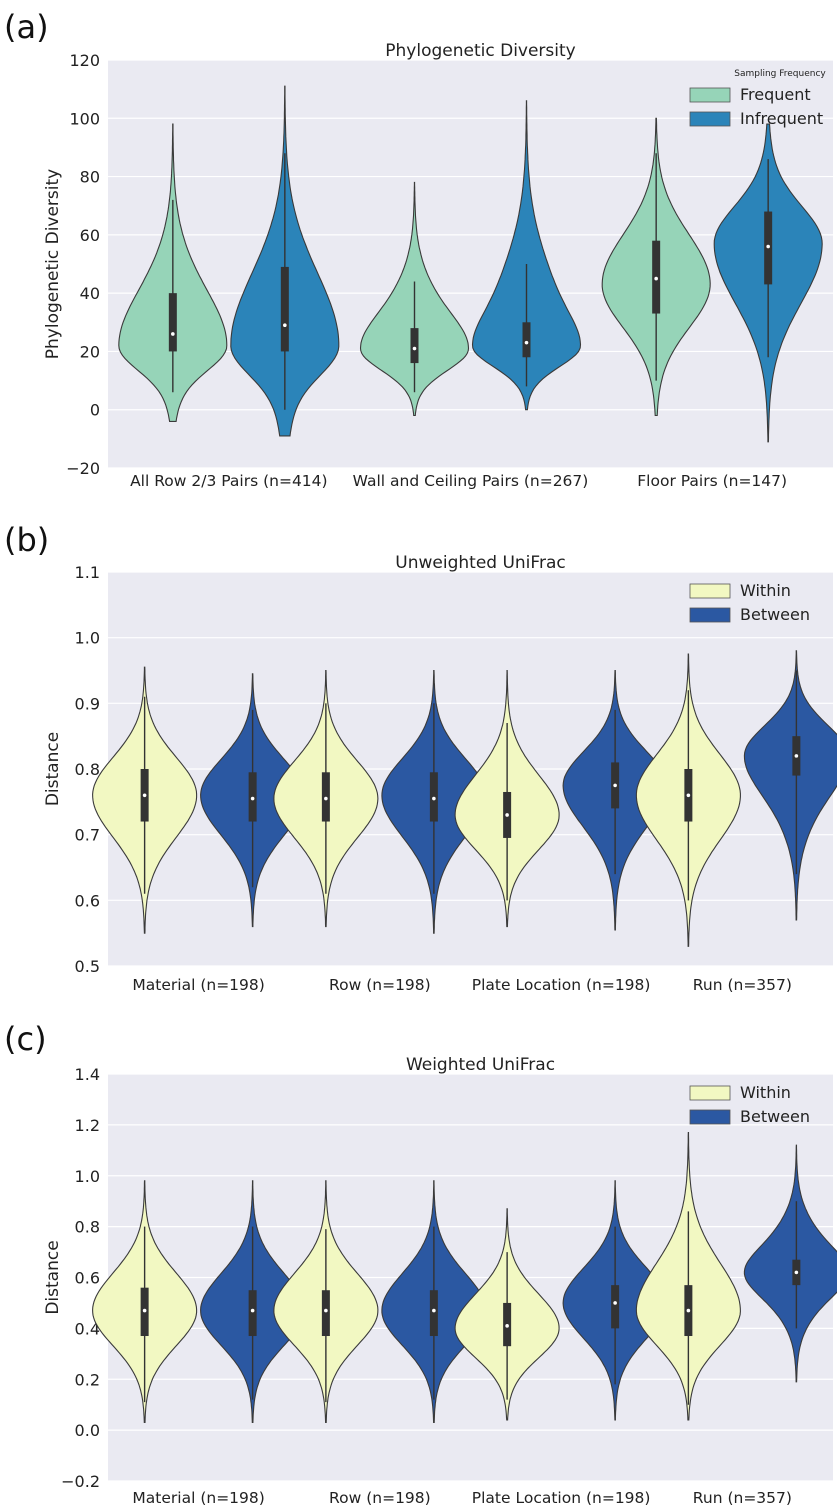 The height and width of the screenshot is (1509, 837). Describe the element at coordinates (87, 703) in the screenshot. I see `y-tick-label: 0.9` at that location.